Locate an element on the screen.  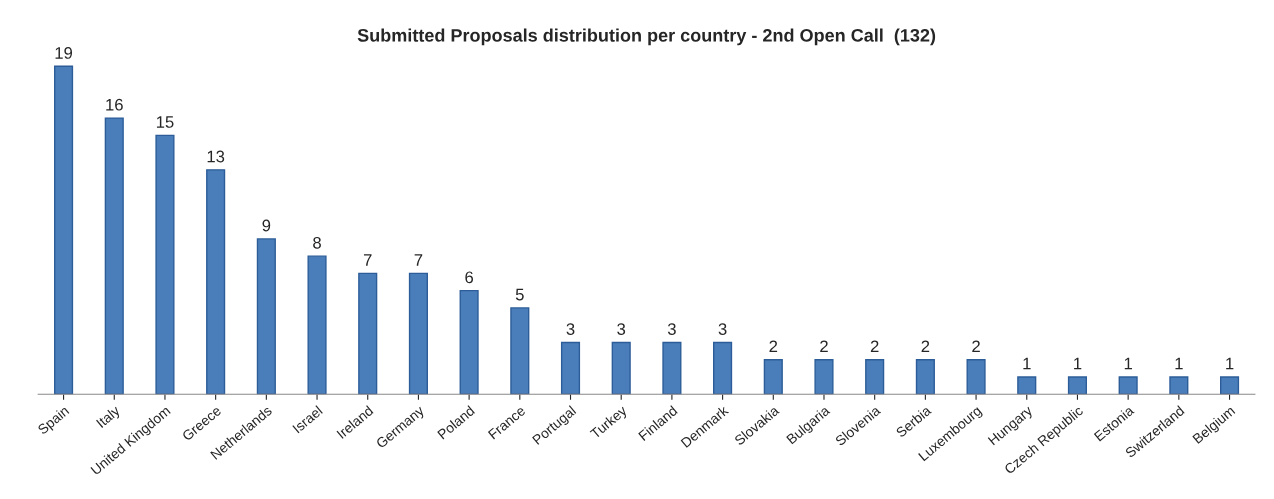
x-tick-label: Italy is located at coordinates (109, 417).